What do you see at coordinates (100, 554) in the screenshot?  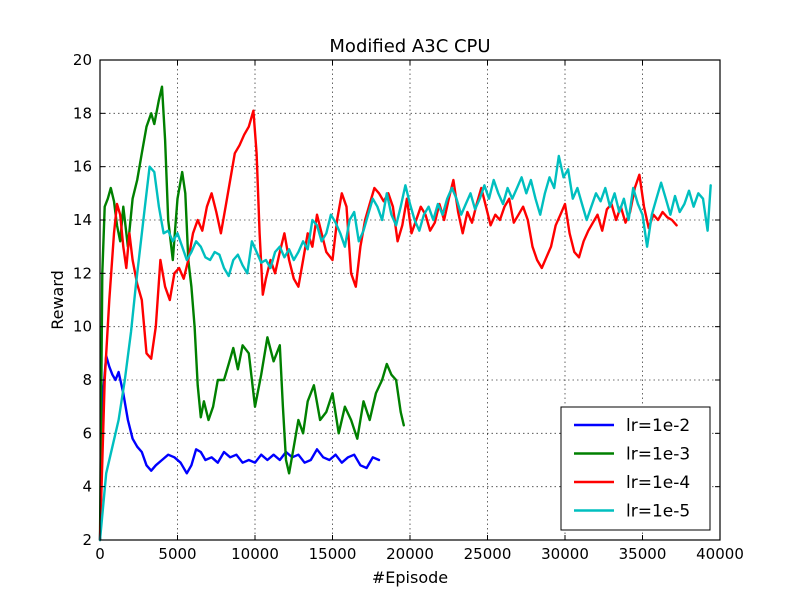 I see `x-tick-label: 0` at bounding box center [100, 554].